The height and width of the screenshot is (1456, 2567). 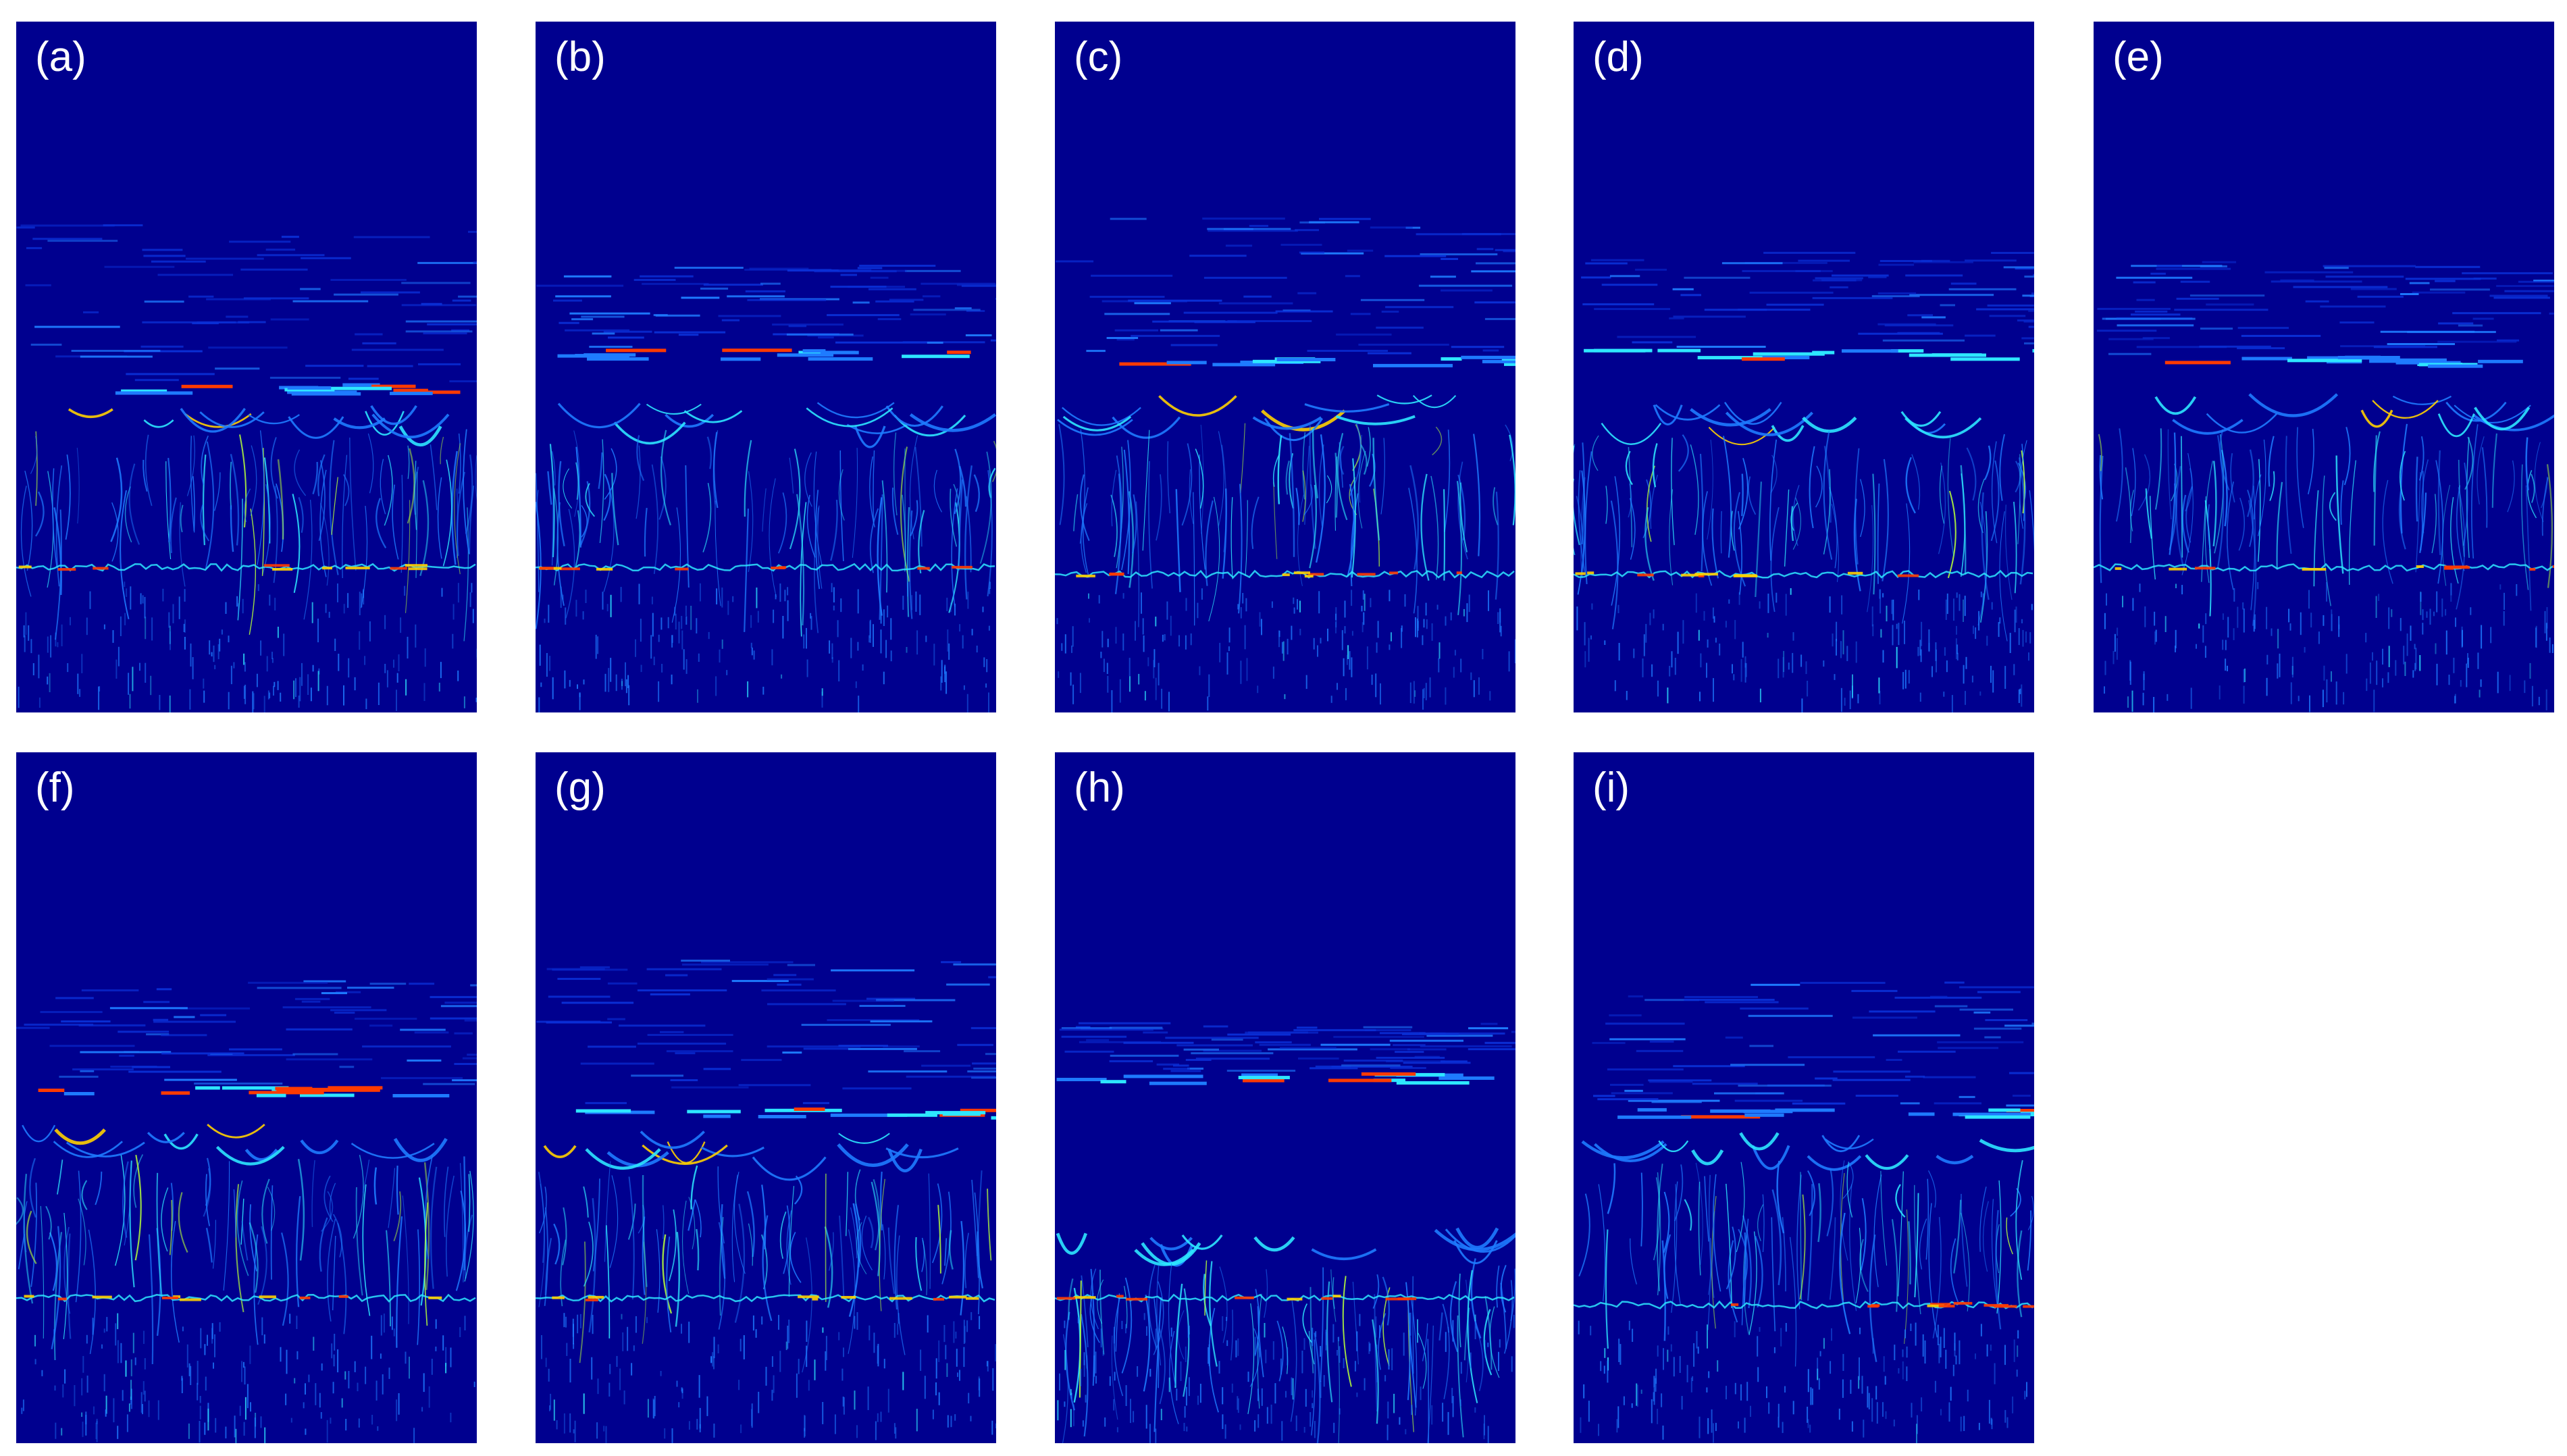 What do you see at coordinates (766, 489) in the screenshot?
I see `spectrogram-image-b` at bounding box center [766, 489].